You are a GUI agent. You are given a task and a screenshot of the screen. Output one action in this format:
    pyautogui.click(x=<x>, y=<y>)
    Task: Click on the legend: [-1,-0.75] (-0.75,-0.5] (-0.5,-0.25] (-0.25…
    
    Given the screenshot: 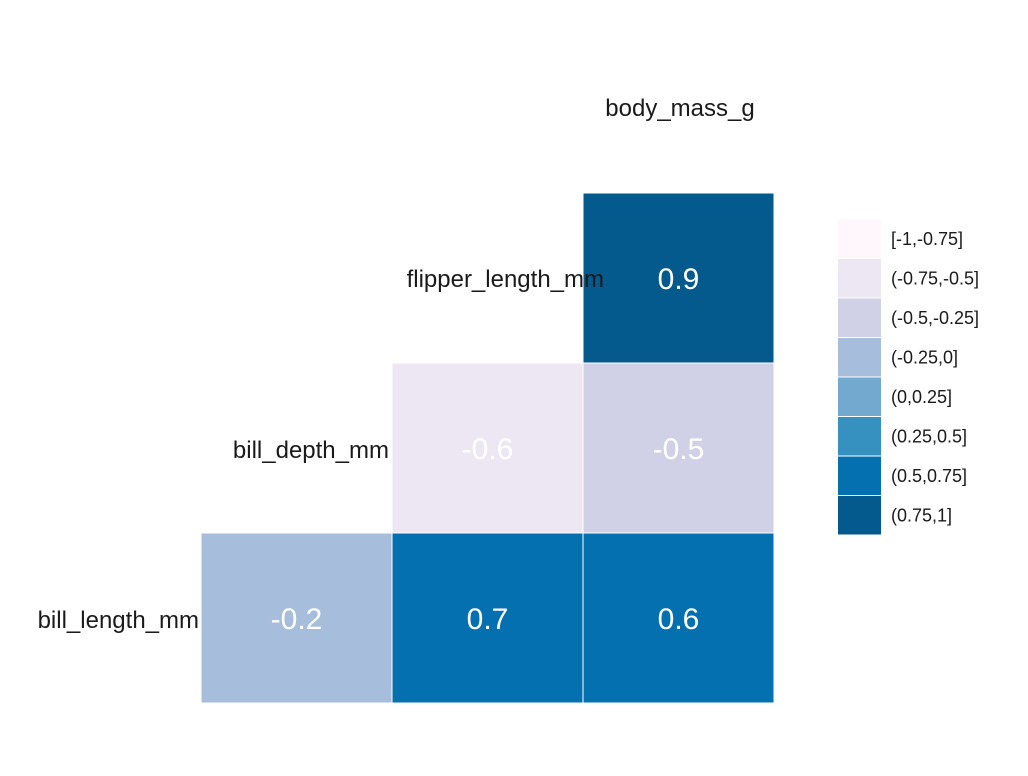 What is the action you would take?
    pyautogui.click(x=908, y=377)
    